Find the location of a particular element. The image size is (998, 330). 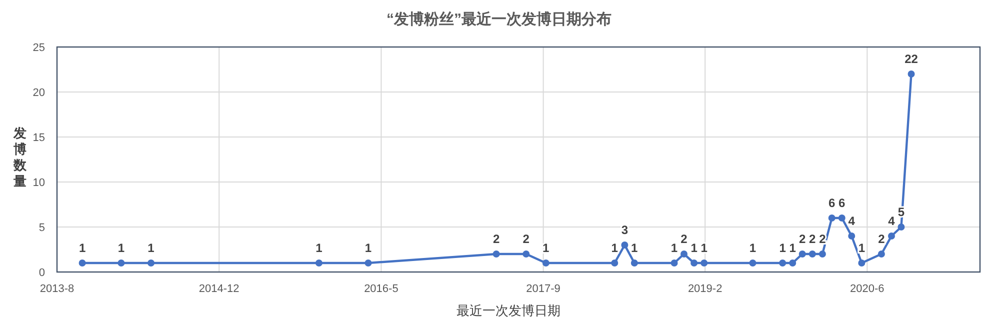

x-tick-label: 2017-9 is located at coordinates (543, 289).